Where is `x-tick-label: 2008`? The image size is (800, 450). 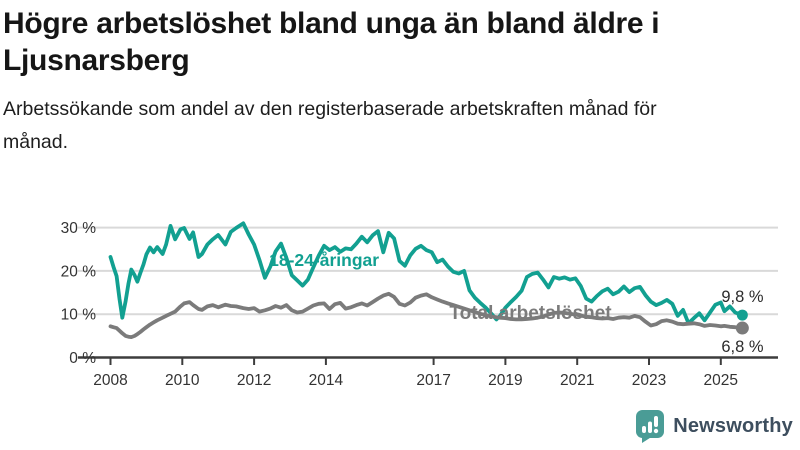
x-tick-label: 2008 is located at coordinates (110, 380).